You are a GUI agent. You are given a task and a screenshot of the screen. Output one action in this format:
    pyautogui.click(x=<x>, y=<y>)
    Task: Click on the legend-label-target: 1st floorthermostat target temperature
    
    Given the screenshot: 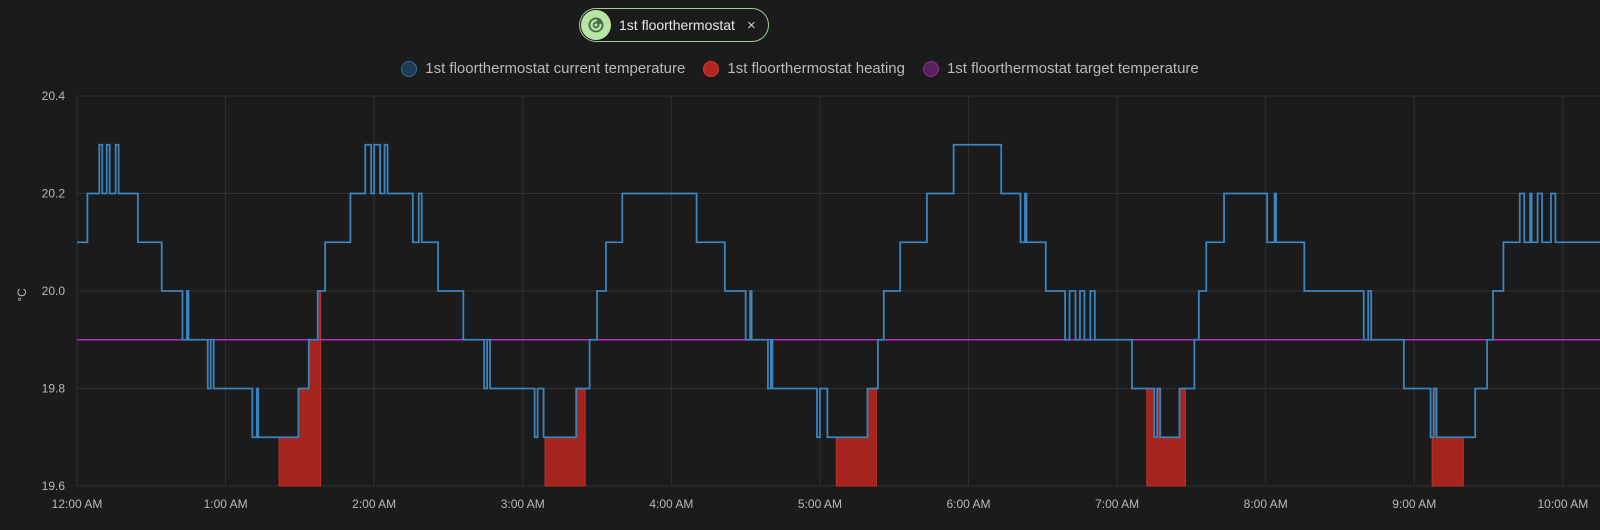 What is the action you would take?
    pyautogui.click(x=1072, y=68)
    